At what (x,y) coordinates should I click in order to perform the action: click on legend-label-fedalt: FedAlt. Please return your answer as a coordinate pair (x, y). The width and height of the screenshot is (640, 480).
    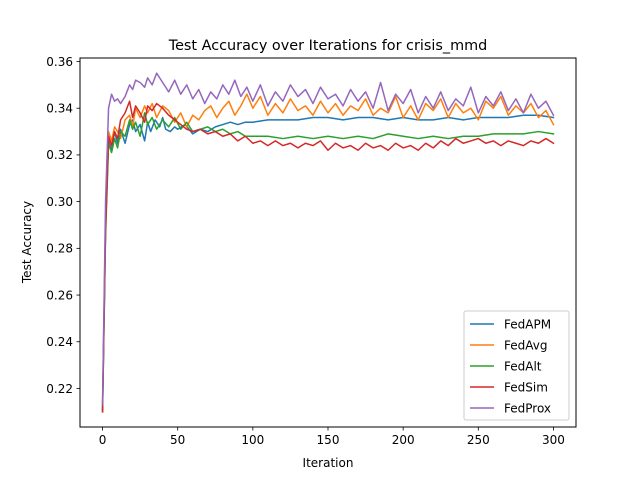
    Looking at the image, I should click on (523, 366).